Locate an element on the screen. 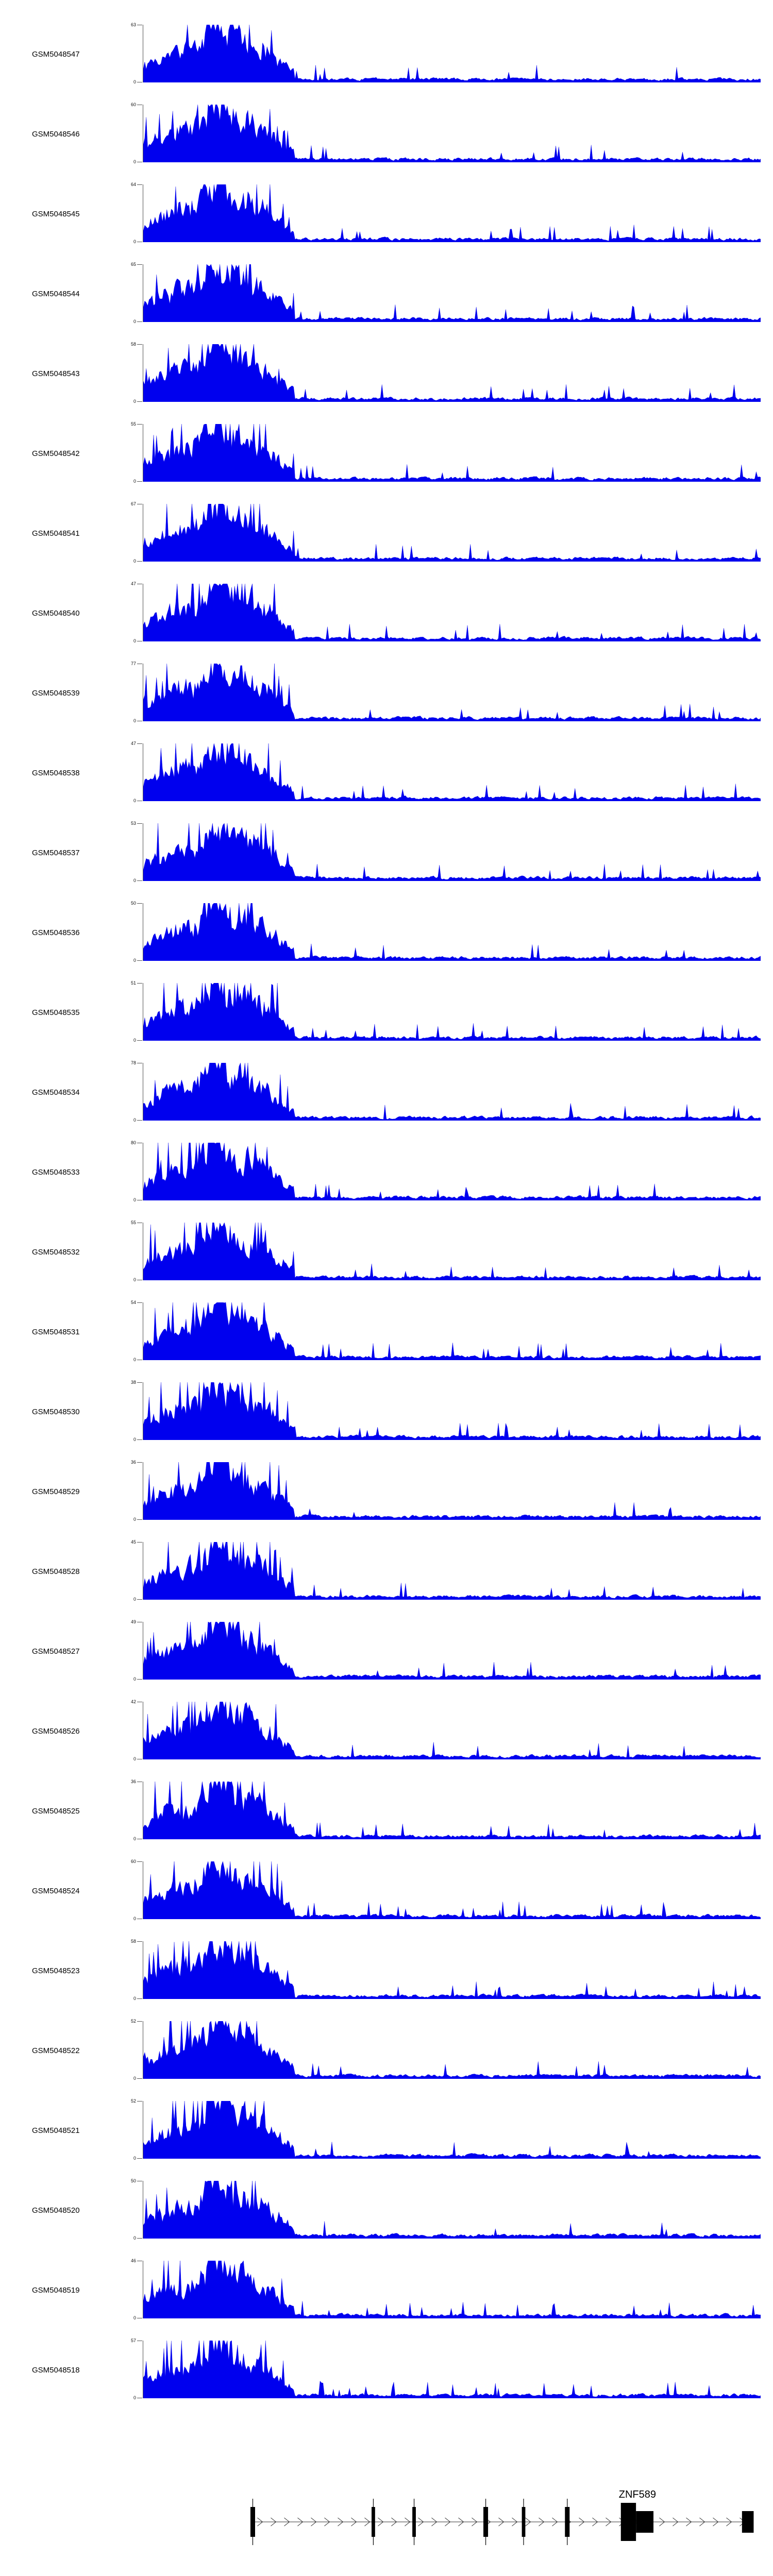 The image size is (773, 2576). y-axis-max-label: 50 is located at coordinates (133, 903).